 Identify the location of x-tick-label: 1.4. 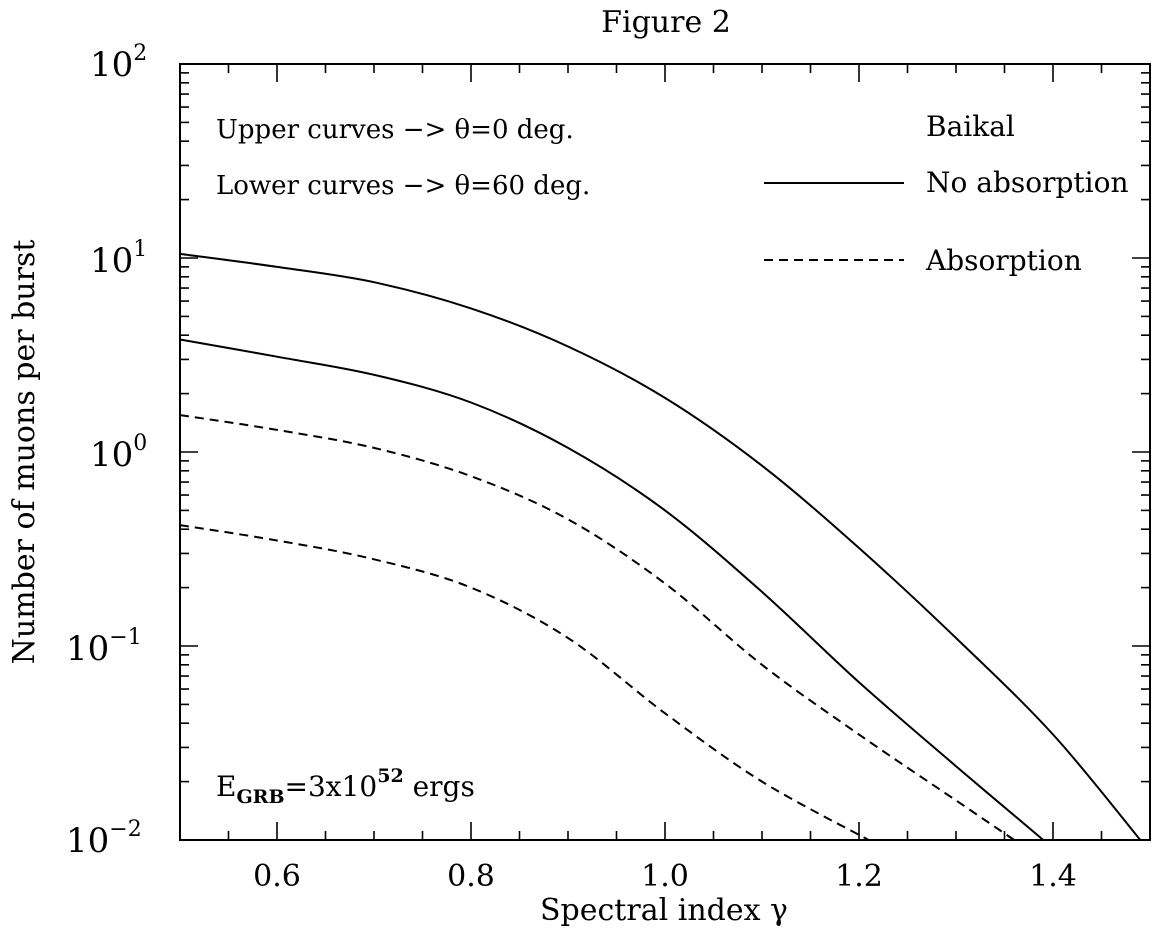
(1053, 876).